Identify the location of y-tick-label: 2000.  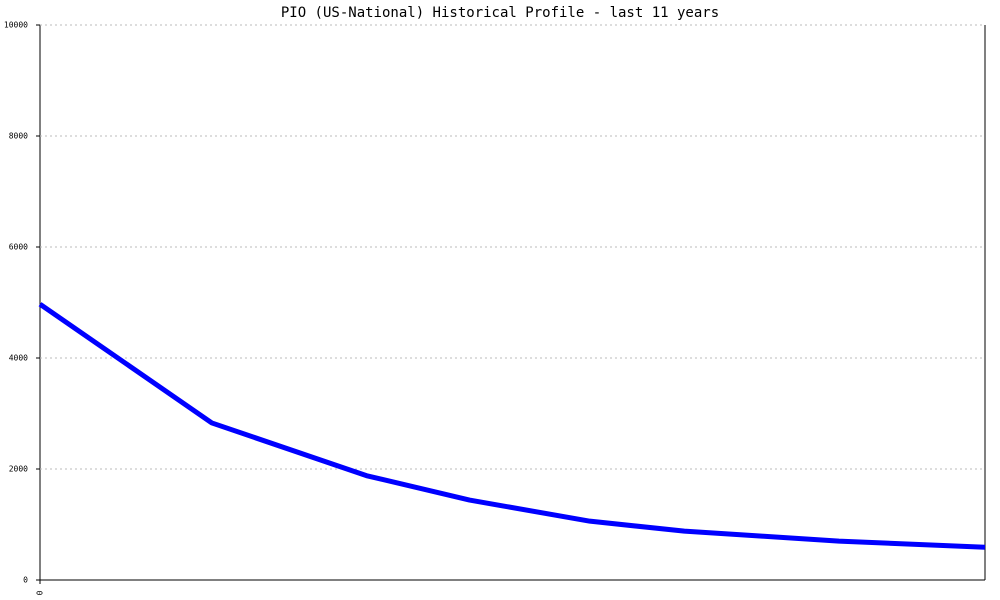
(18, 469).